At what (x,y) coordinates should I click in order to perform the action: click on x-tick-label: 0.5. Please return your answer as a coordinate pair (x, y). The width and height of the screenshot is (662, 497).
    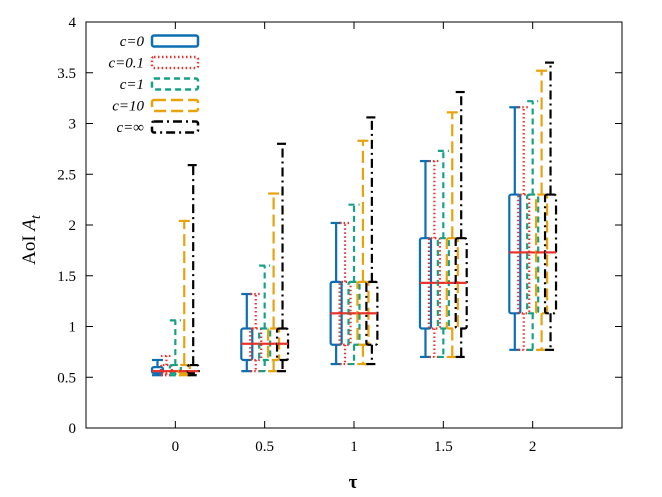
    Looking at the image, I should click on (264, 447).